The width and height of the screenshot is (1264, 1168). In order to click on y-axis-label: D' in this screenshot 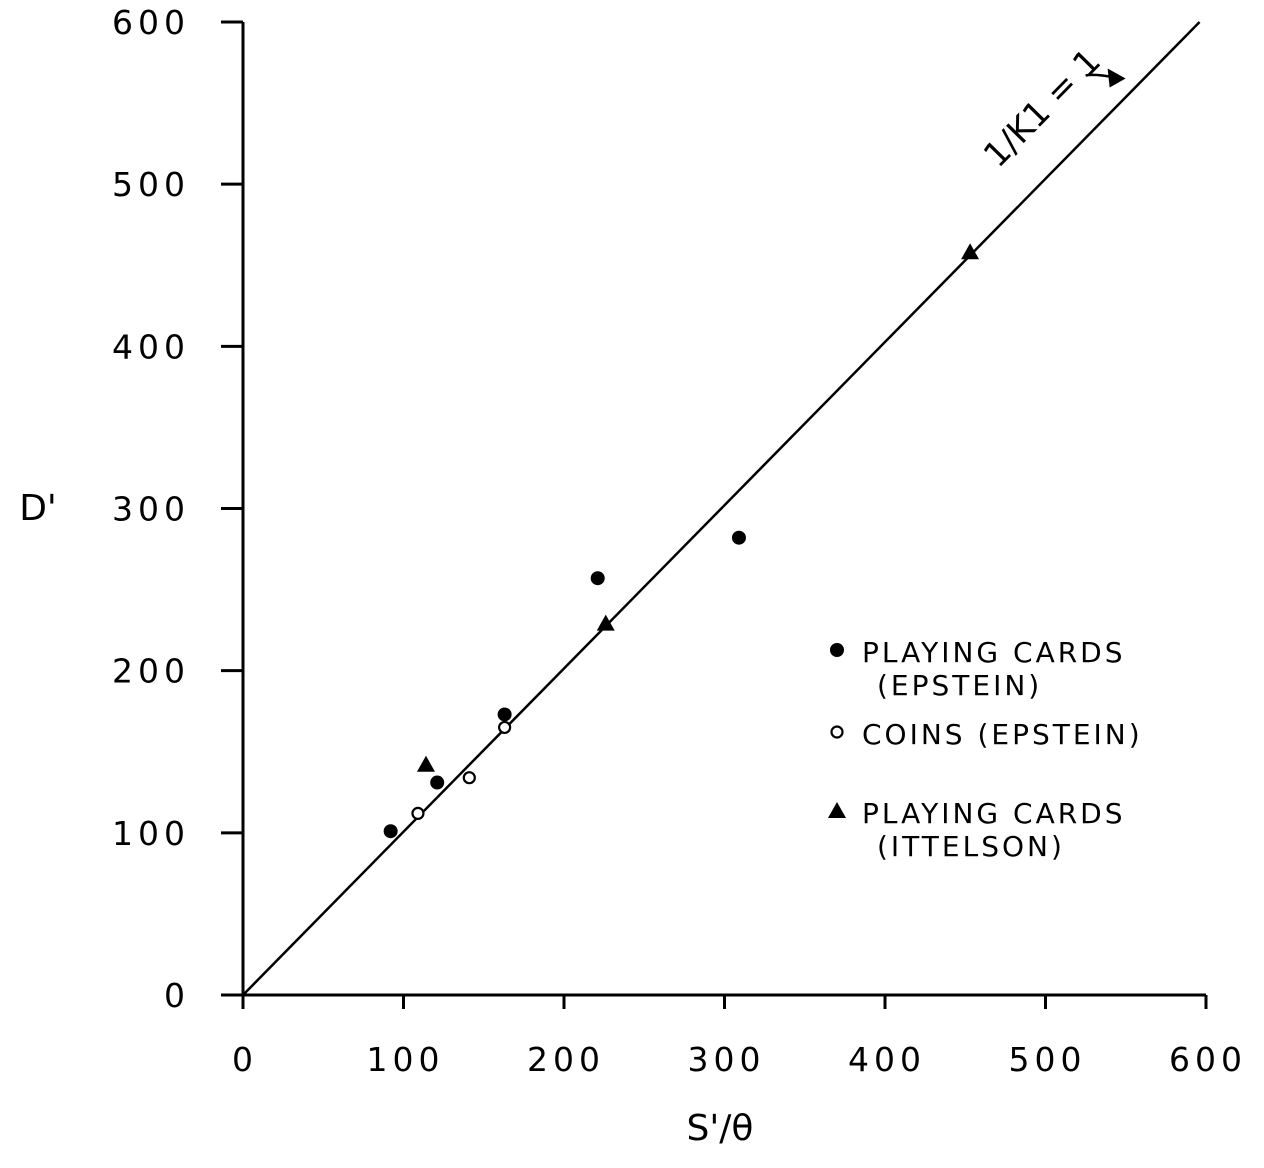, I will do `click(38, 508)`.